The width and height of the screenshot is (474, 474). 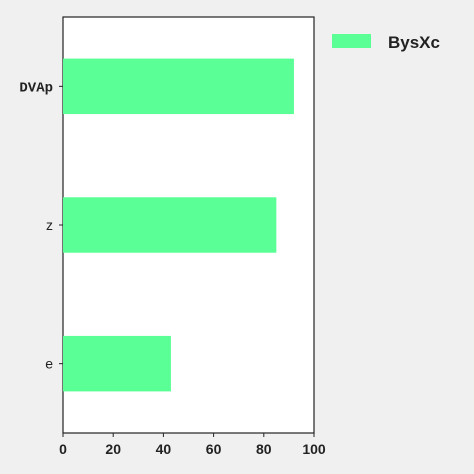 I want to click on legend-label: BysXc, so click(x=414, y=42).